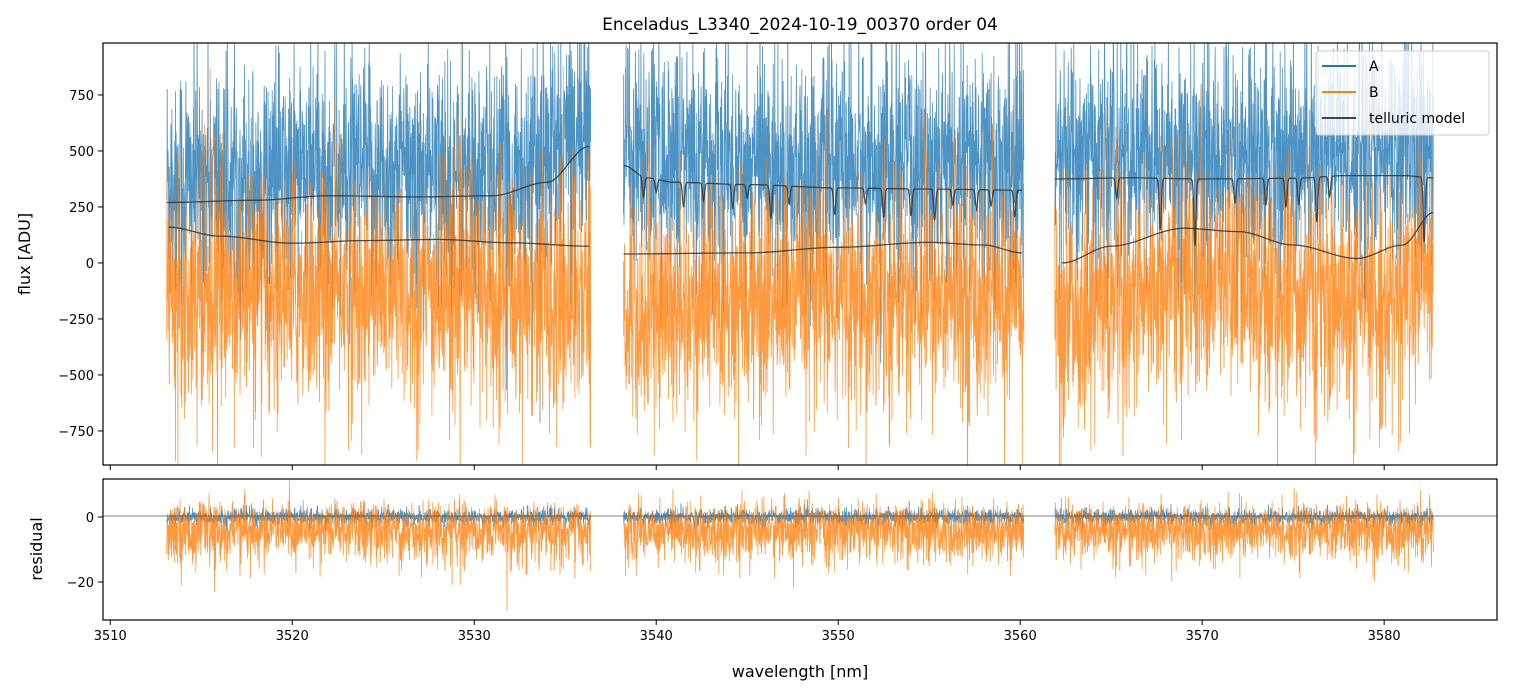 The height and width of the screenshot is (700, 1513). What do you see at coordinates (36, 548) in the screenshot?
I see `y-label-residual: residual` at bounding box center [36, 548].